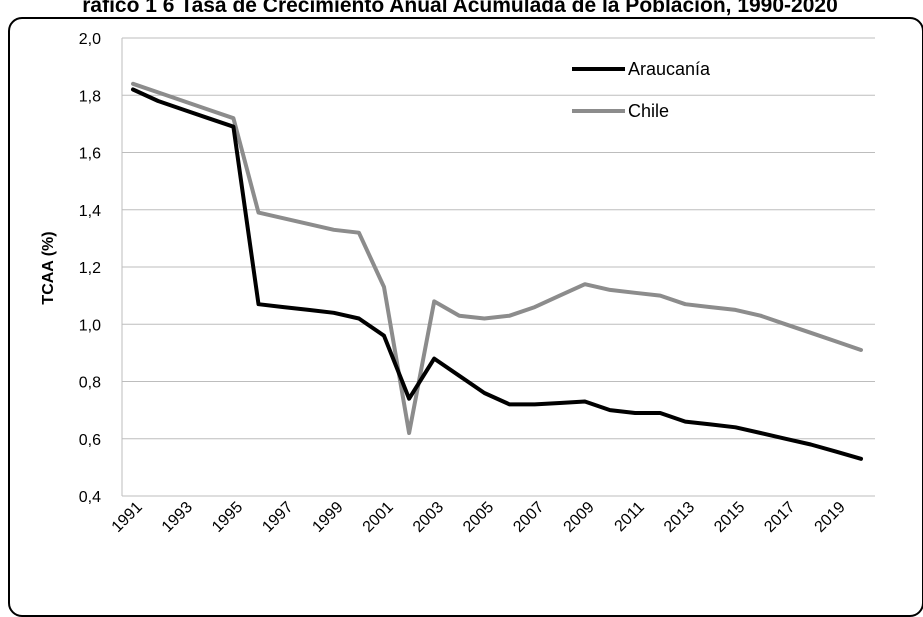 The image size is (923, 617). Describe the element at coordinates (277, 517) in the screenshot. I see `x-tick-label: 1997` at that location.